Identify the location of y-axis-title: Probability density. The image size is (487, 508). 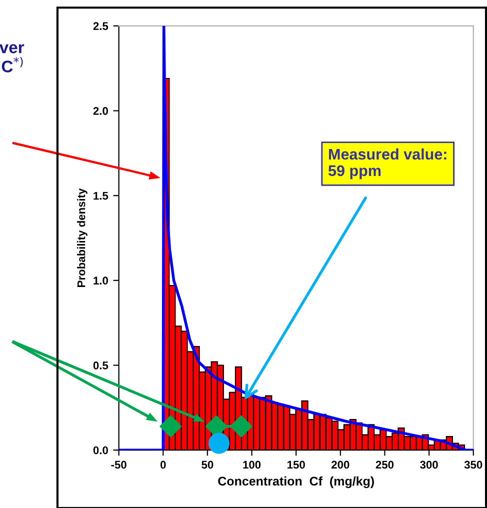
(82, 237).